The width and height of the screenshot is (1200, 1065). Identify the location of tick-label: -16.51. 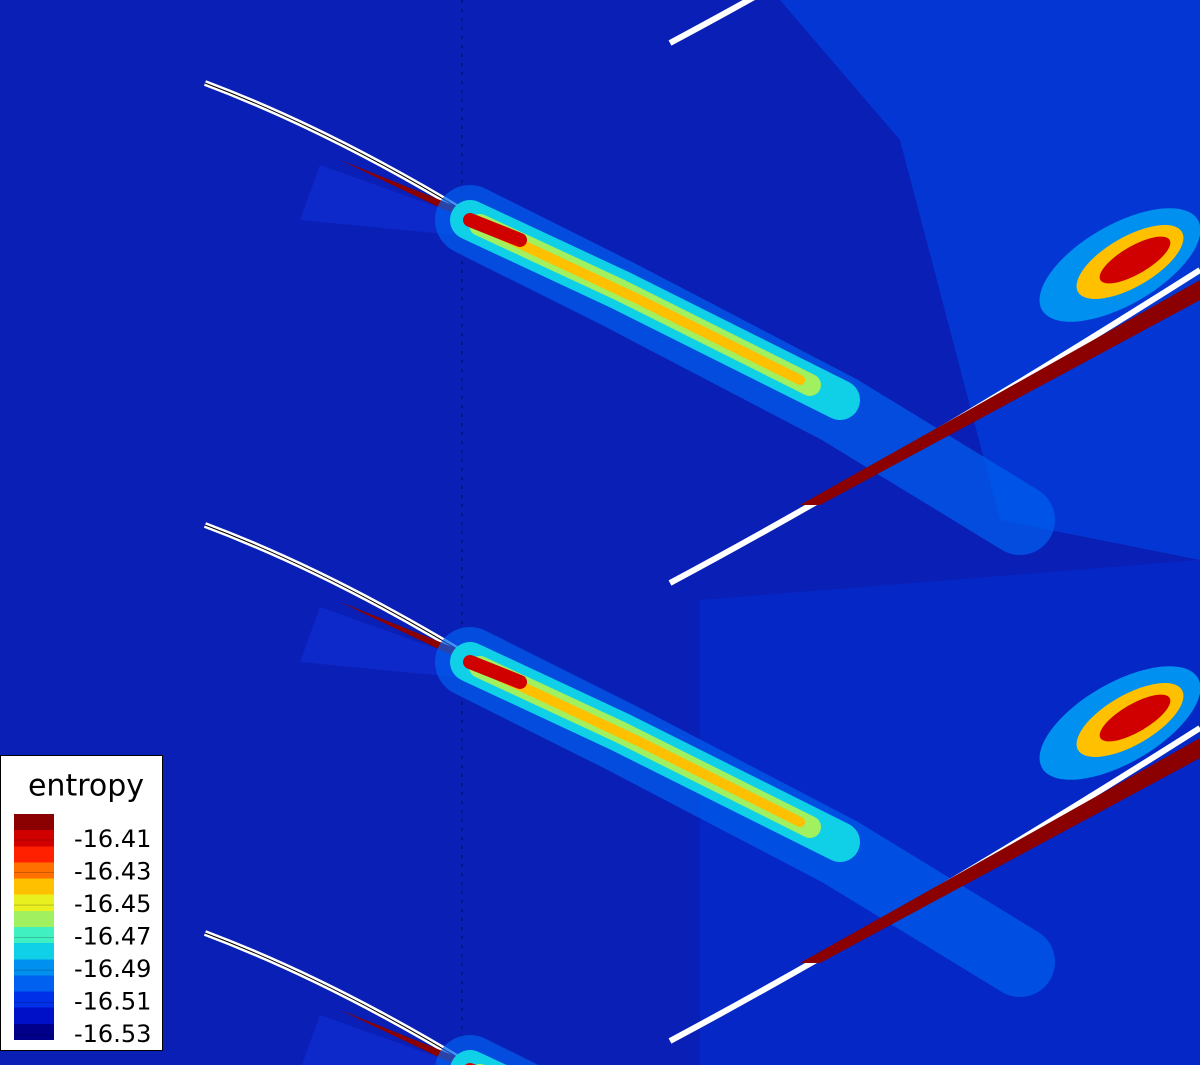
(112, 1002).